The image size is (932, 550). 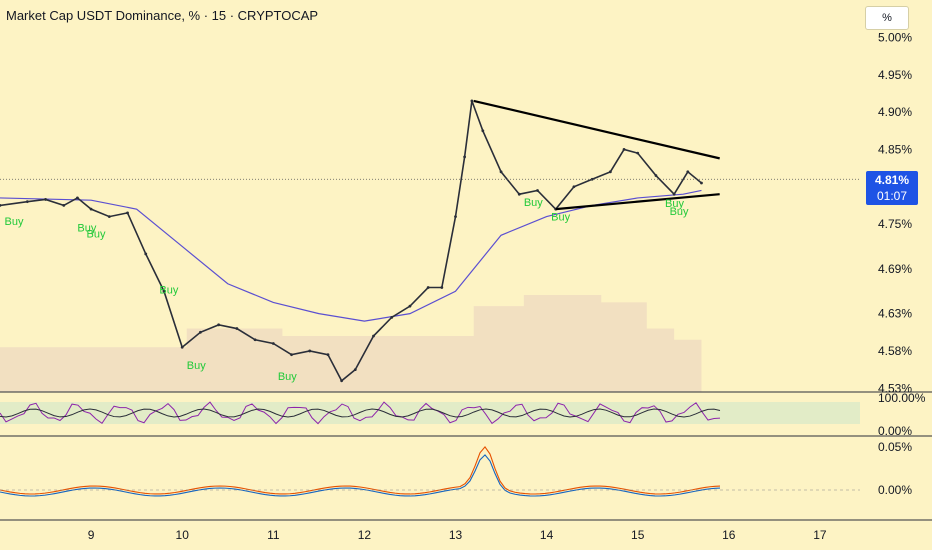 I want to click on x-tick-label: 17, so click(x=820, y=535).